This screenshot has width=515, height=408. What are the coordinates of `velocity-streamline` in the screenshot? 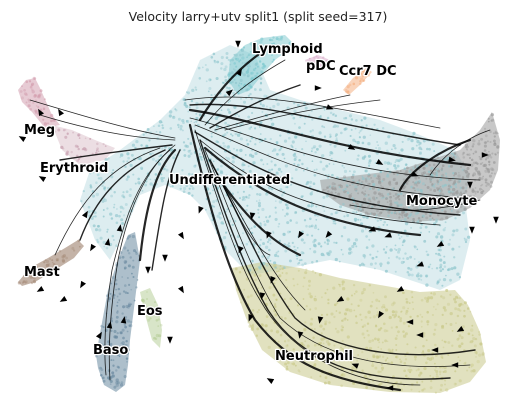 It's located at (102, 119).